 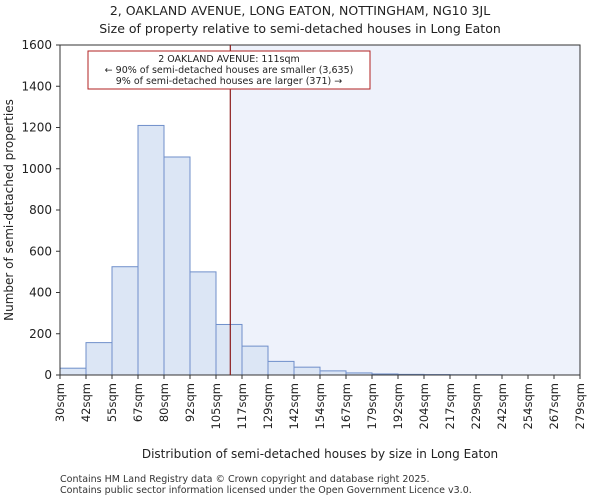 I want to click on x-tick-label: 42sqm, so click(x=86, y=402).